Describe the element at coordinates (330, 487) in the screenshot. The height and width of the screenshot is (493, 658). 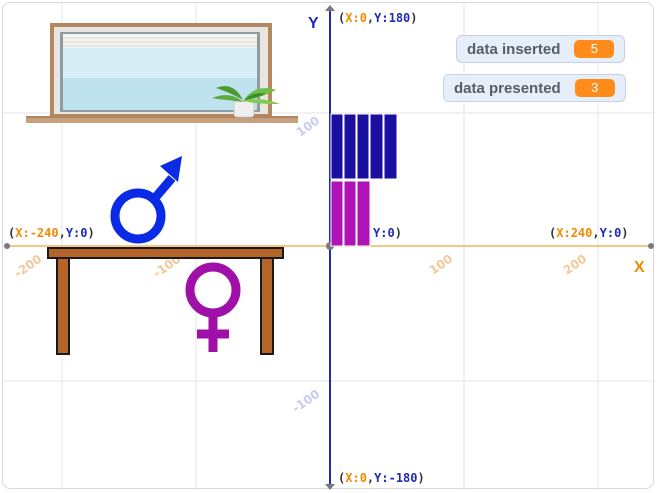
I see `y-axis-bottom-end` at that location.